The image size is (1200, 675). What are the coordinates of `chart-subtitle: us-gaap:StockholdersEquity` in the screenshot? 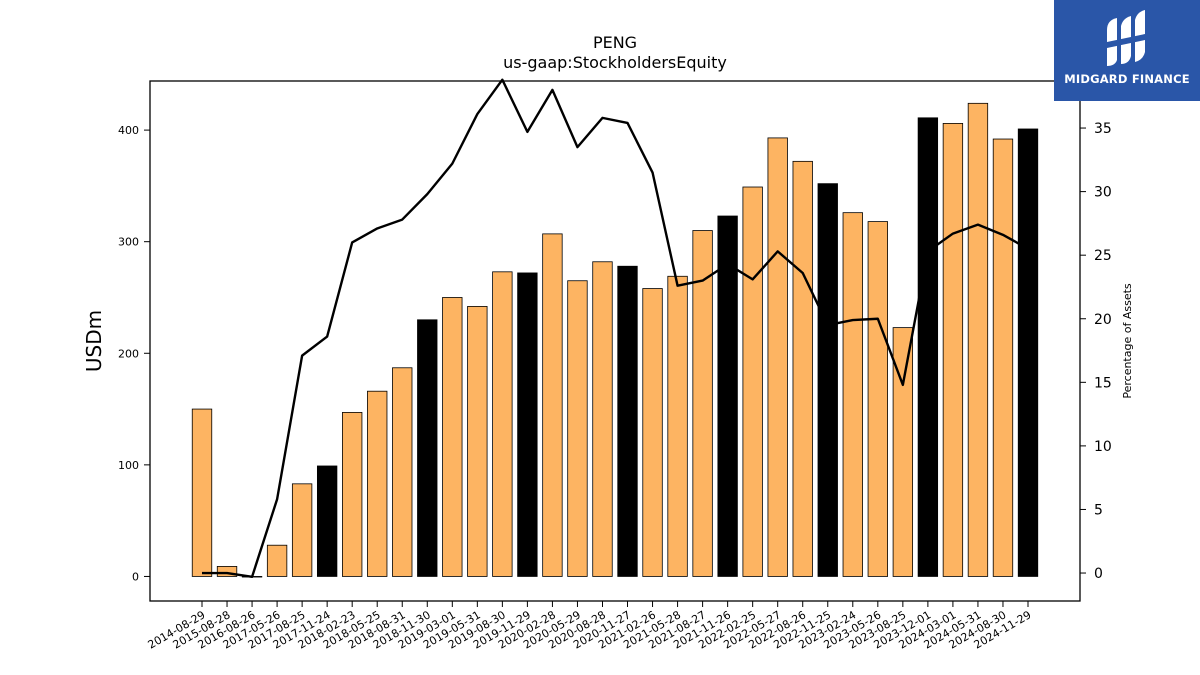 It's located at (615, 62).